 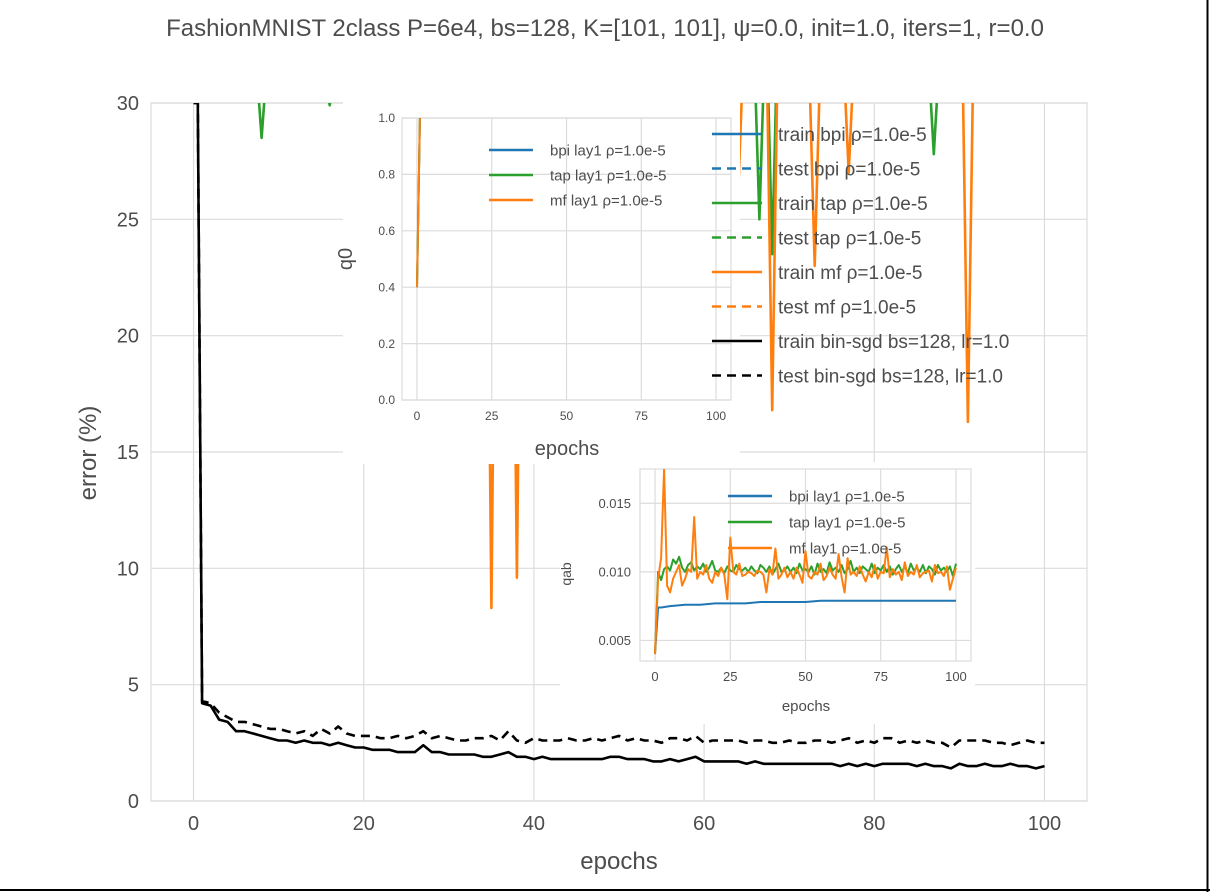 I want to click on main-x-tick-label: 40, so click(x=534, y=824).